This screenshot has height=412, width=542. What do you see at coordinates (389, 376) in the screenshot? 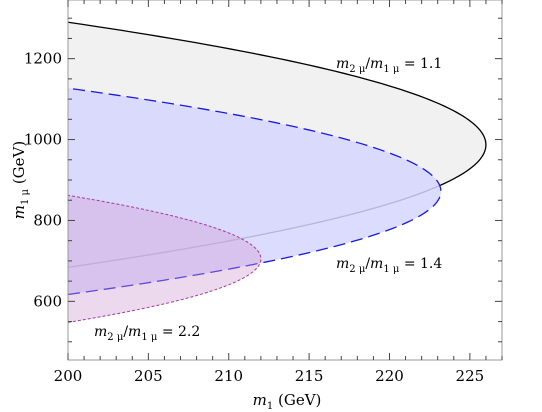
I see `x-tick-label: 220` at bounding box center [389, 376].